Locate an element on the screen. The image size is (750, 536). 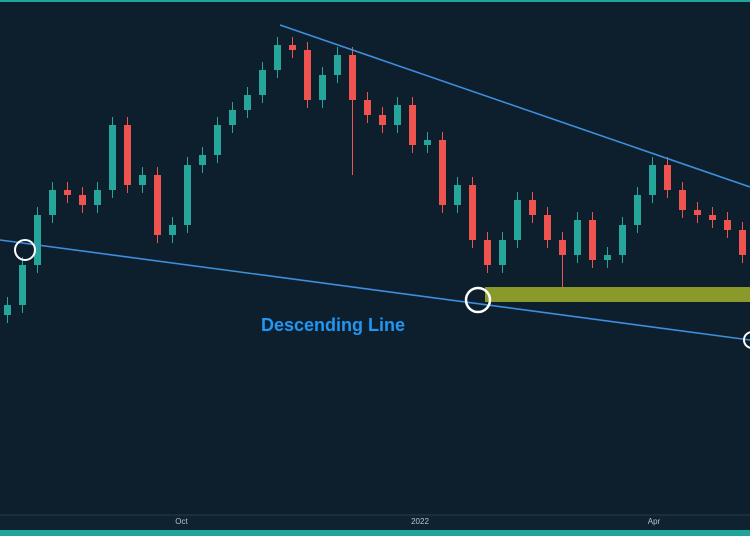
time-axis is located at coordinates (375, 522).